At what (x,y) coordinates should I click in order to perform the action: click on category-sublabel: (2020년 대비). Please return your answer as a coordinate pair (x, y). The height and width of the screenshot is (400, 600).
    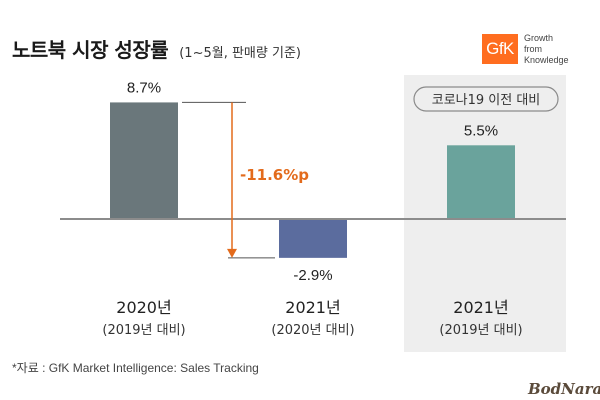
    Looking at the image, I should click on (312, 330).